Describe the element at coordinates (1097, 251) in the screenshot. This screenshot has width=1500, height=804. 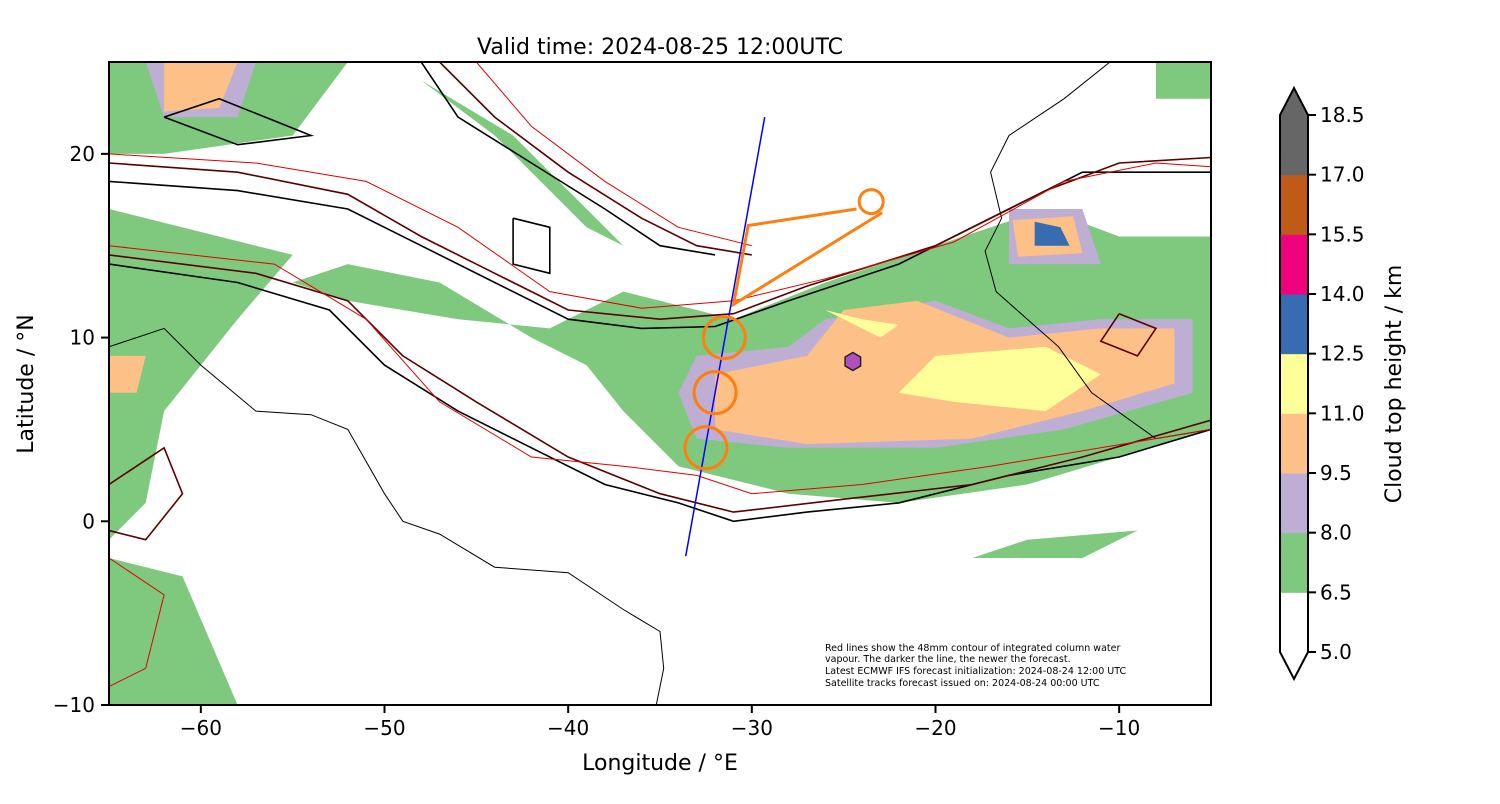
I see `coastline-africa` at that location.